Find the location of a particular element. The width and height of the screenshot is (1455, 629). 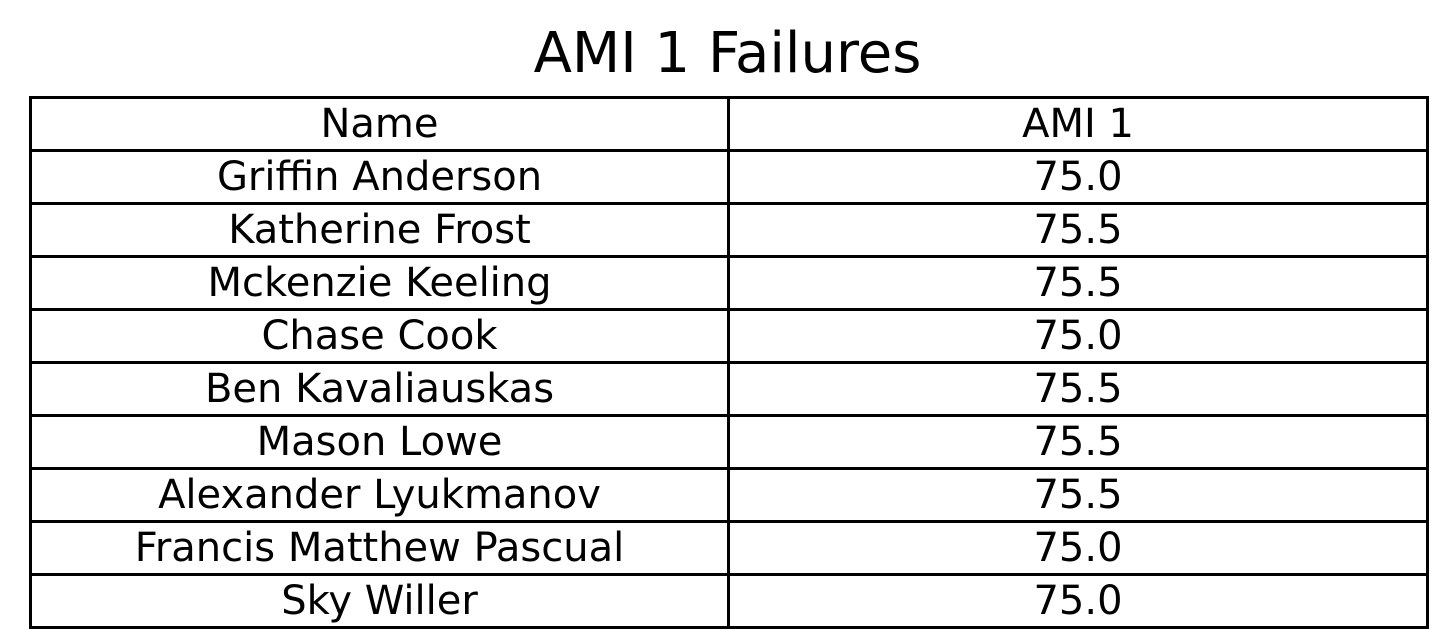

cell-name: Chase Cook is located at coordinates (379, 336).